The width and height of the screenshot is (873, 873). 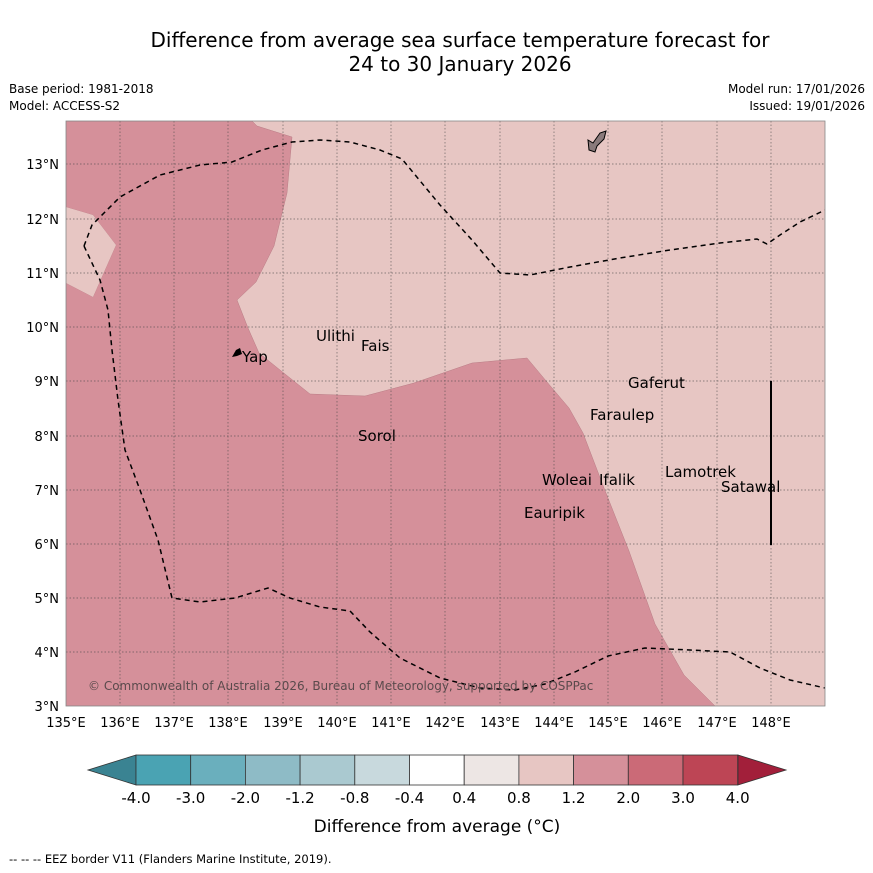 What do you see at coordinates (683, 798) in the screenshot?
I see `colorbar-tick-label: 3.0` at bounding box center [683, 798].